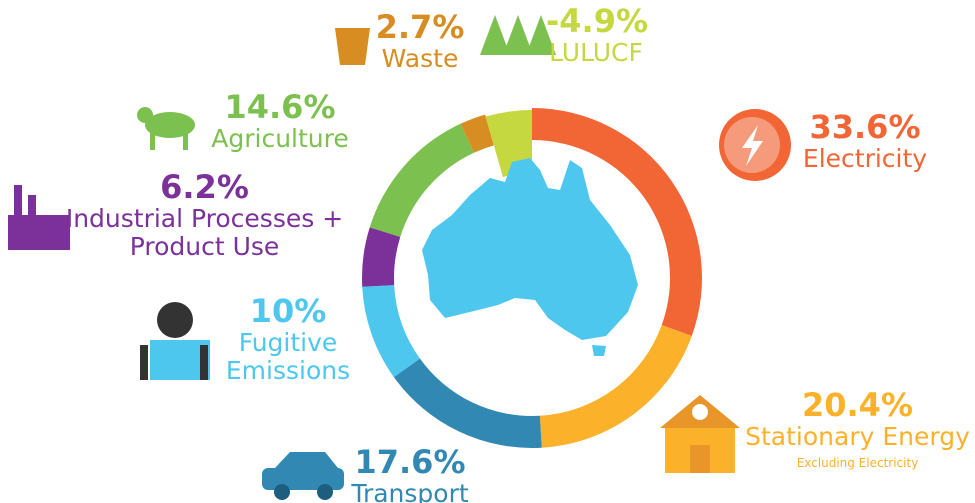 The width and height of the screenshot is (975, 503). Describe the element at coordinates (410, 491) in the screenshot. I see `category-label: Transport` at that location.